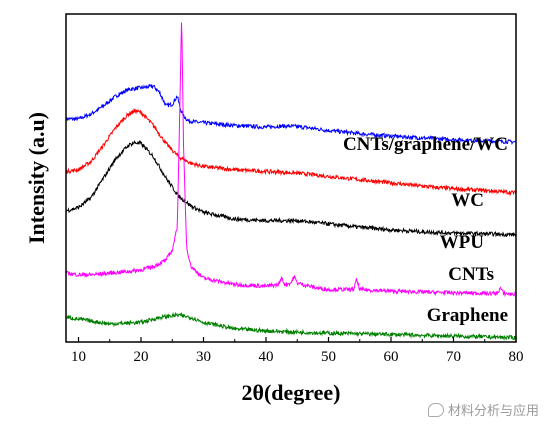  Describe the element at coordinates (78, 357) in the screenshot. I see `x-tick-label: 10` at that location.